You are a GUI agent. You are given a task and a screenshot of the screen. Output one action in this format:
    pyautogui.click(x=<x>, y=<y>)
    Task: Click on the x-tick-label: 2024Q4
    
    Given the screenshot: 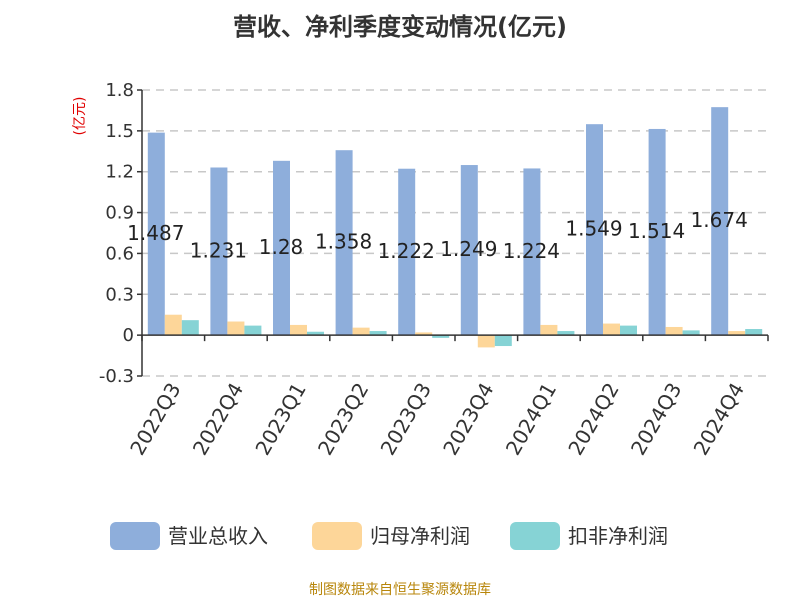 What is the action you would take?
    pyautogui.click(x=719, y=419)
    